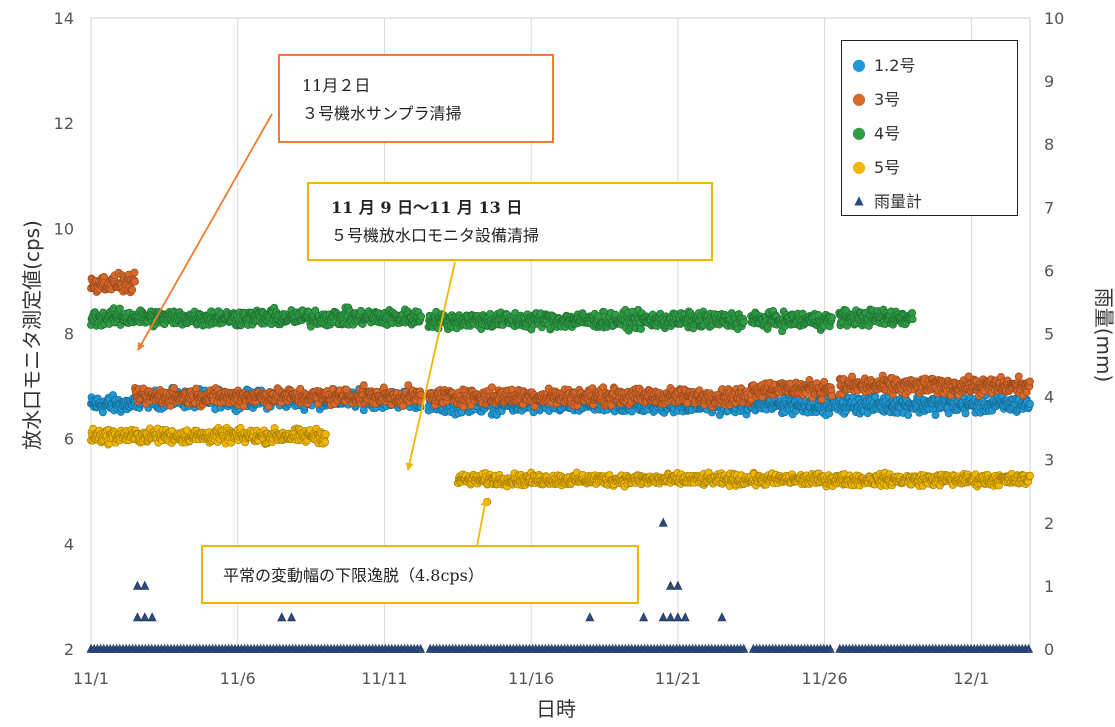  I want to click on y-right-tick-label: 6, so click(1049, 270).